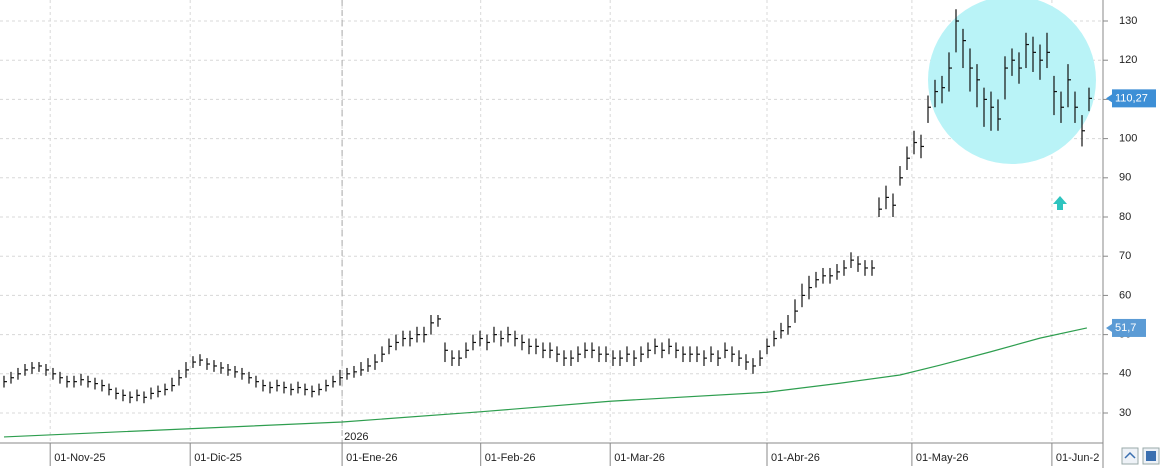 Image resolution: width=1169 pixels, height=468 pixels. Describe the element at coordinates (1125, 413) in the screenshot. I see `y-tick-label: 30` at that location.